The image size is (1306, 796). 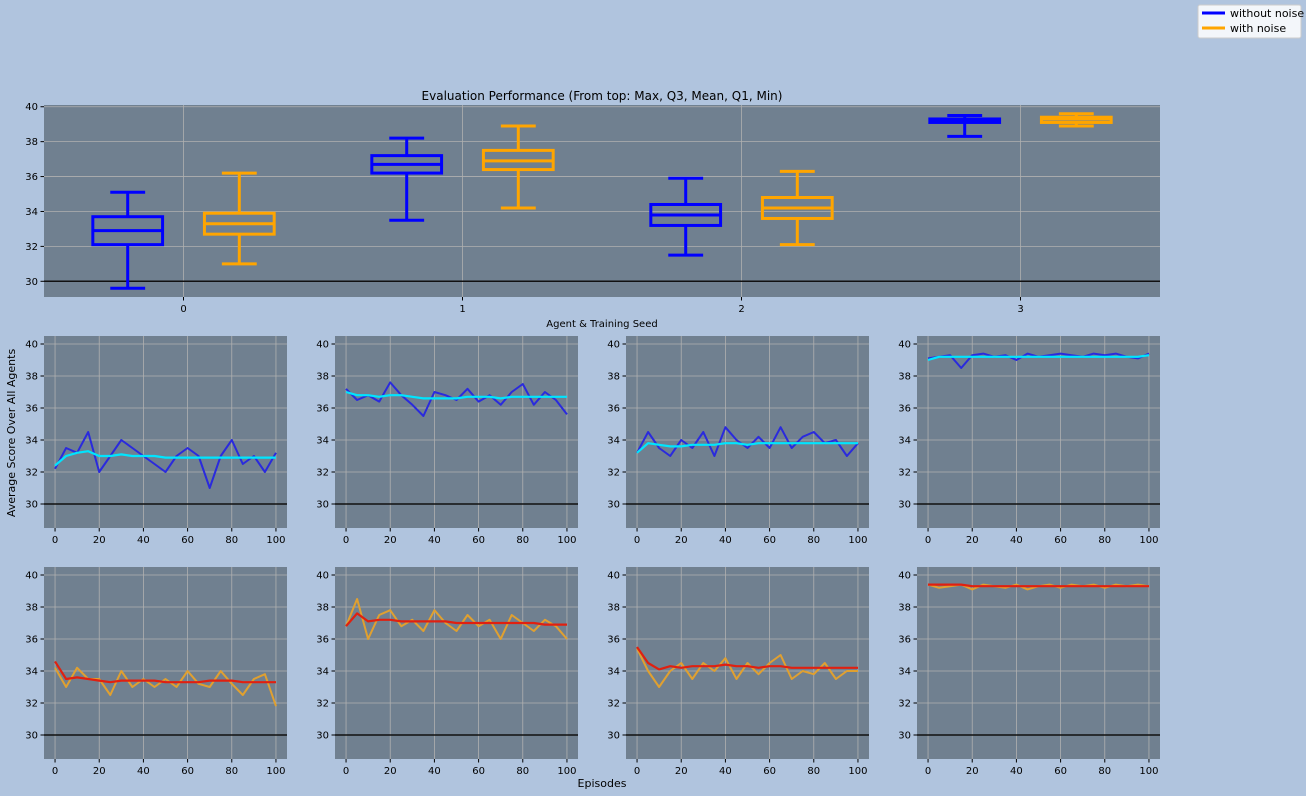 I want to click on legend-label-without-noise: without noise, so click(x=1267, y=13).